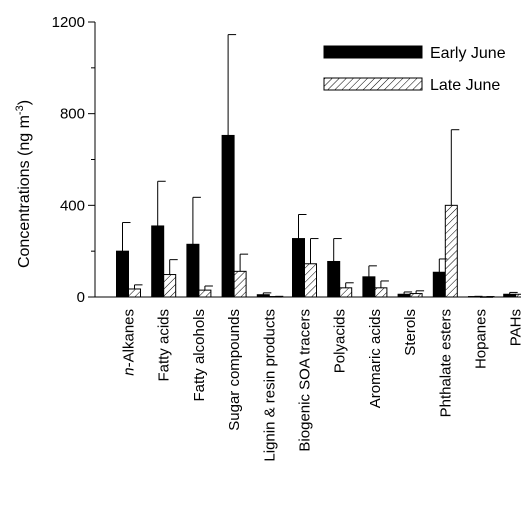 The width and height of the screenshot is (521, 527). I want to click on legend-label-early-june: Early June, so click(468, 53).